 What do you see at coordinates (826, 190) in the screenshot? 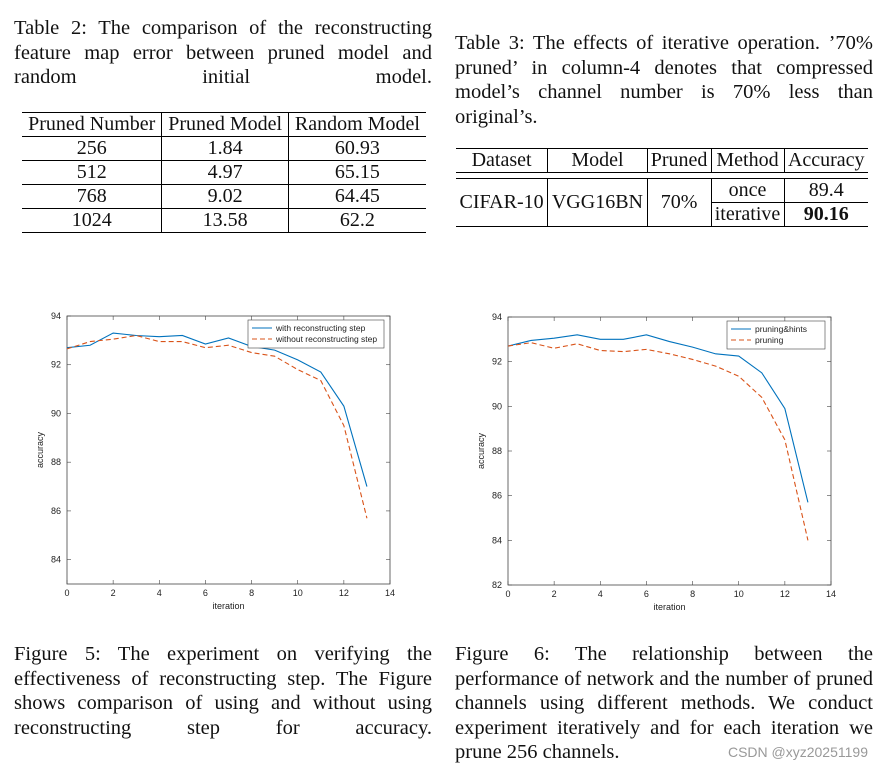
I see `table3-accuracy: 89.4` at bounding box center [826, 190].